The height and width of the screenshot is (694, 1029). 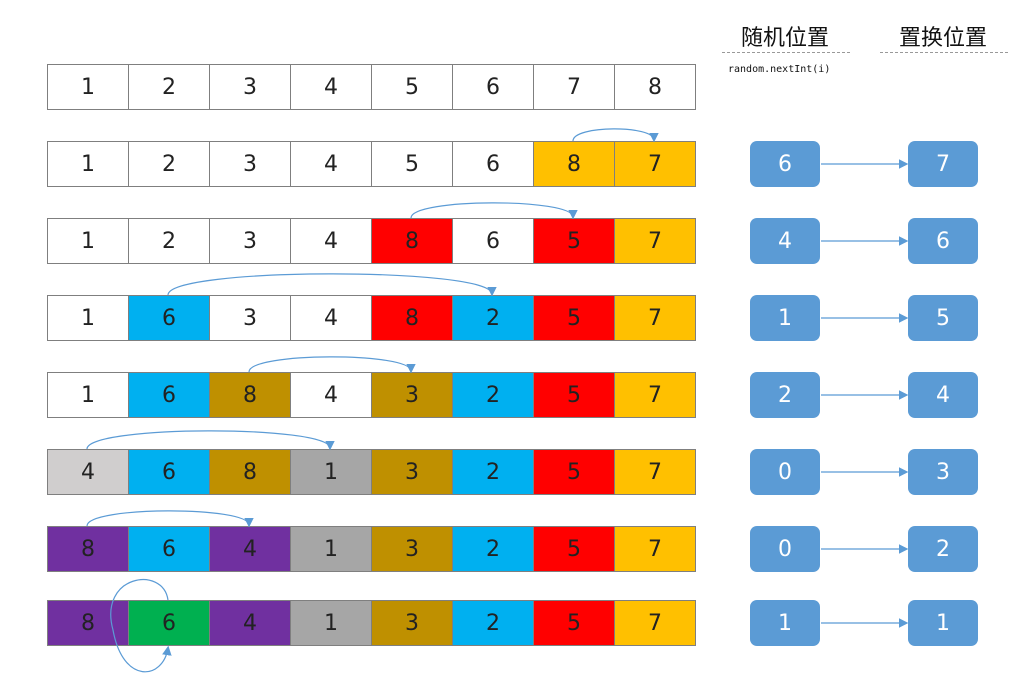 What do you see at coordinates (784, 38) in the screenshot?
I see `random-position-header: 随机位置` at bounding box center [784, 38].